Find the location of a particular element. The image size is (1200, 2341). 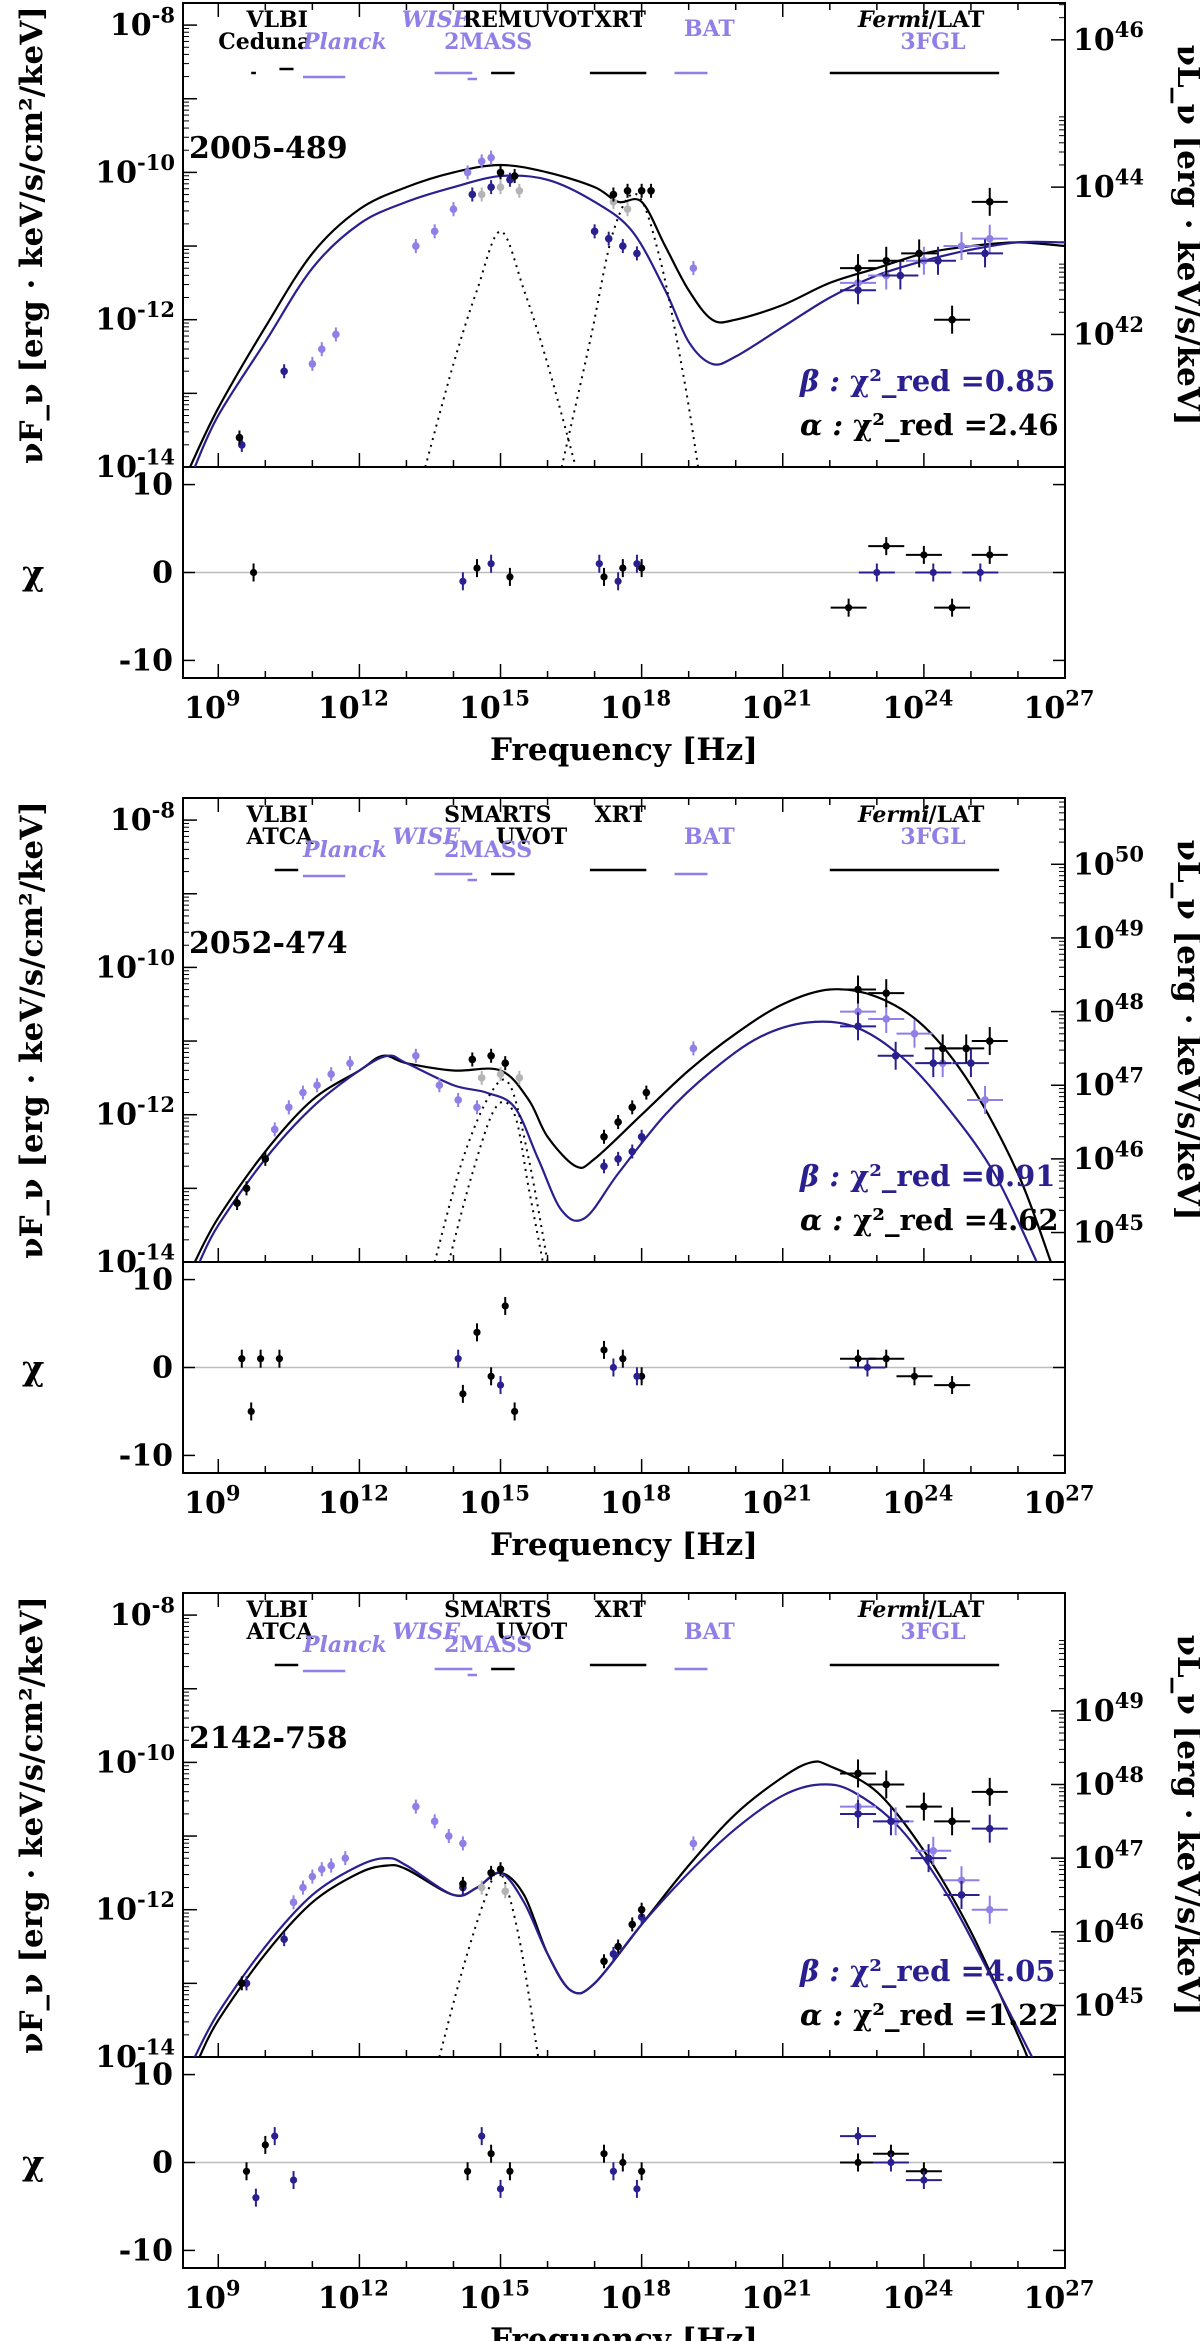

instrument-label: XRT is located at coordinates (621, 1610).